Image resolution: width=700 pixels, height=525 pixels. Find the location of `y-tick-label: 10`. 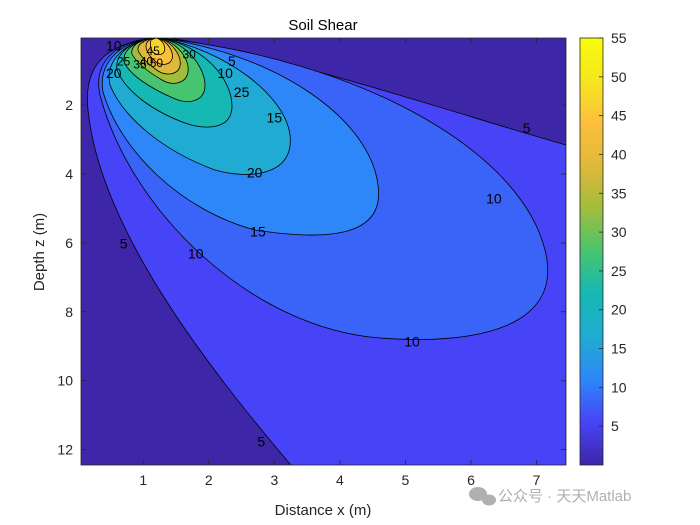

y-tick-label: 10 is located at coordinates (65, 381).